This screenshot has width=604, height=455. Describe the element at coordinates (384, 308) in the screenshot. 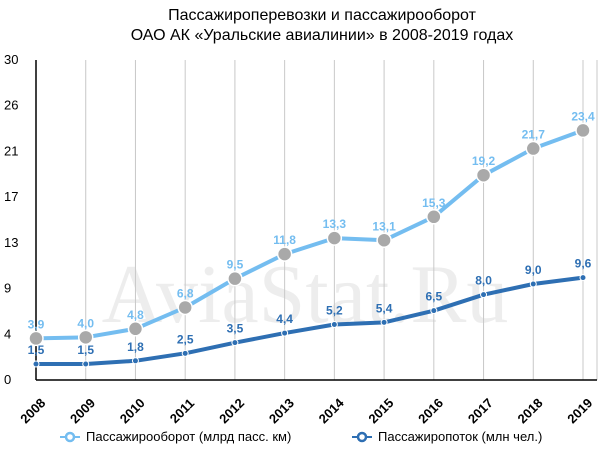

I see `data-label: 5,4` at that location.